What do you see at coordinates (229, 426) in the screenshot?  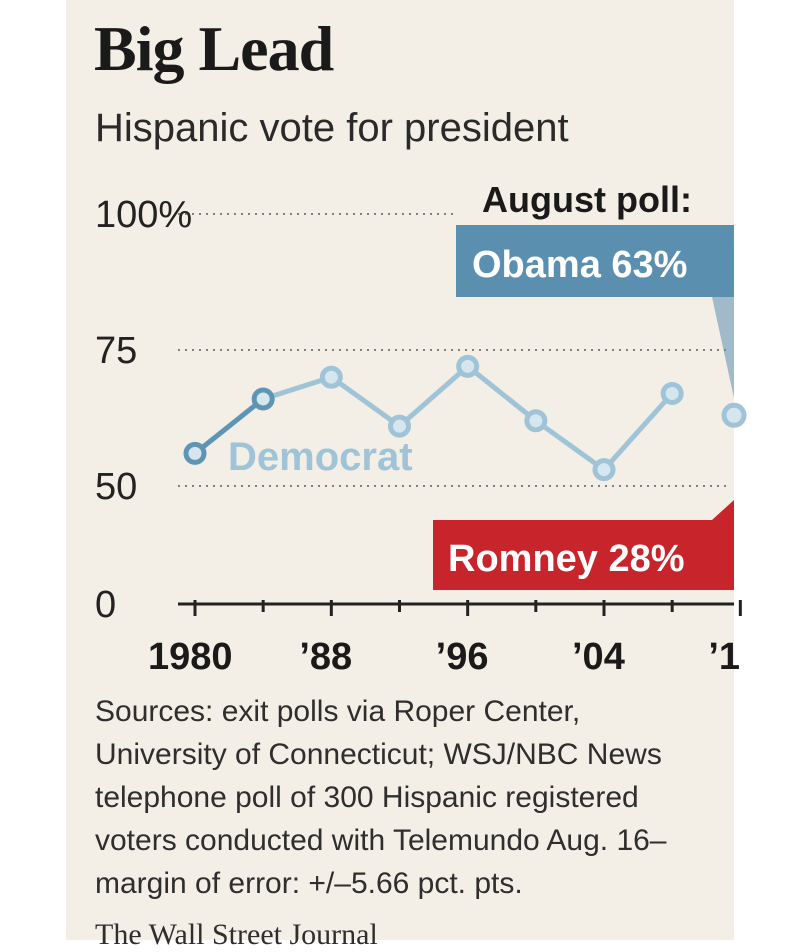 I see `democrat-line-segment` at bounding box center [229, 426].